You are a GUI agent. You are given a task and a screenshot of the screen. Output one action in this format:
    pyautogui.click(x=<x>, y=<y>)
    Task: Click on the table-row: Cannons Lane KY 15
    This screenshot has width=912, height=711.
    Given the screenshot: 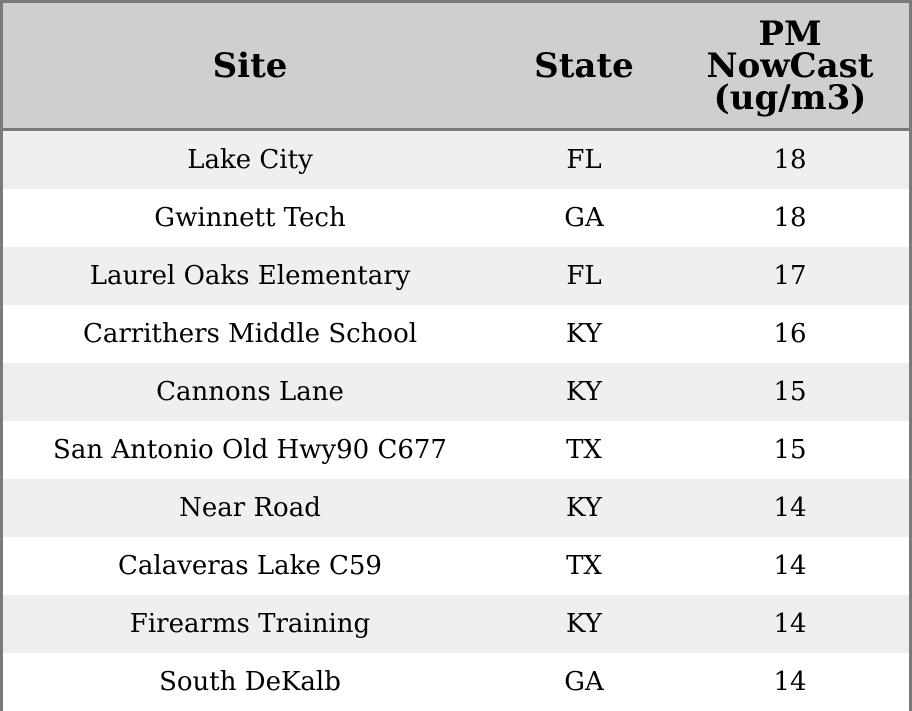 What is the action you would take?
    pyautogui.click(x=456, y=392)
    